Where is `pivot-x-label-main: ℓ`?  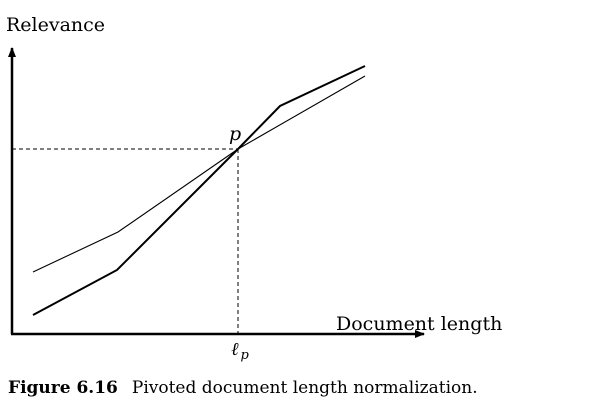 pivot-x-label-main: ℓ is located at coordinates (235, 349).